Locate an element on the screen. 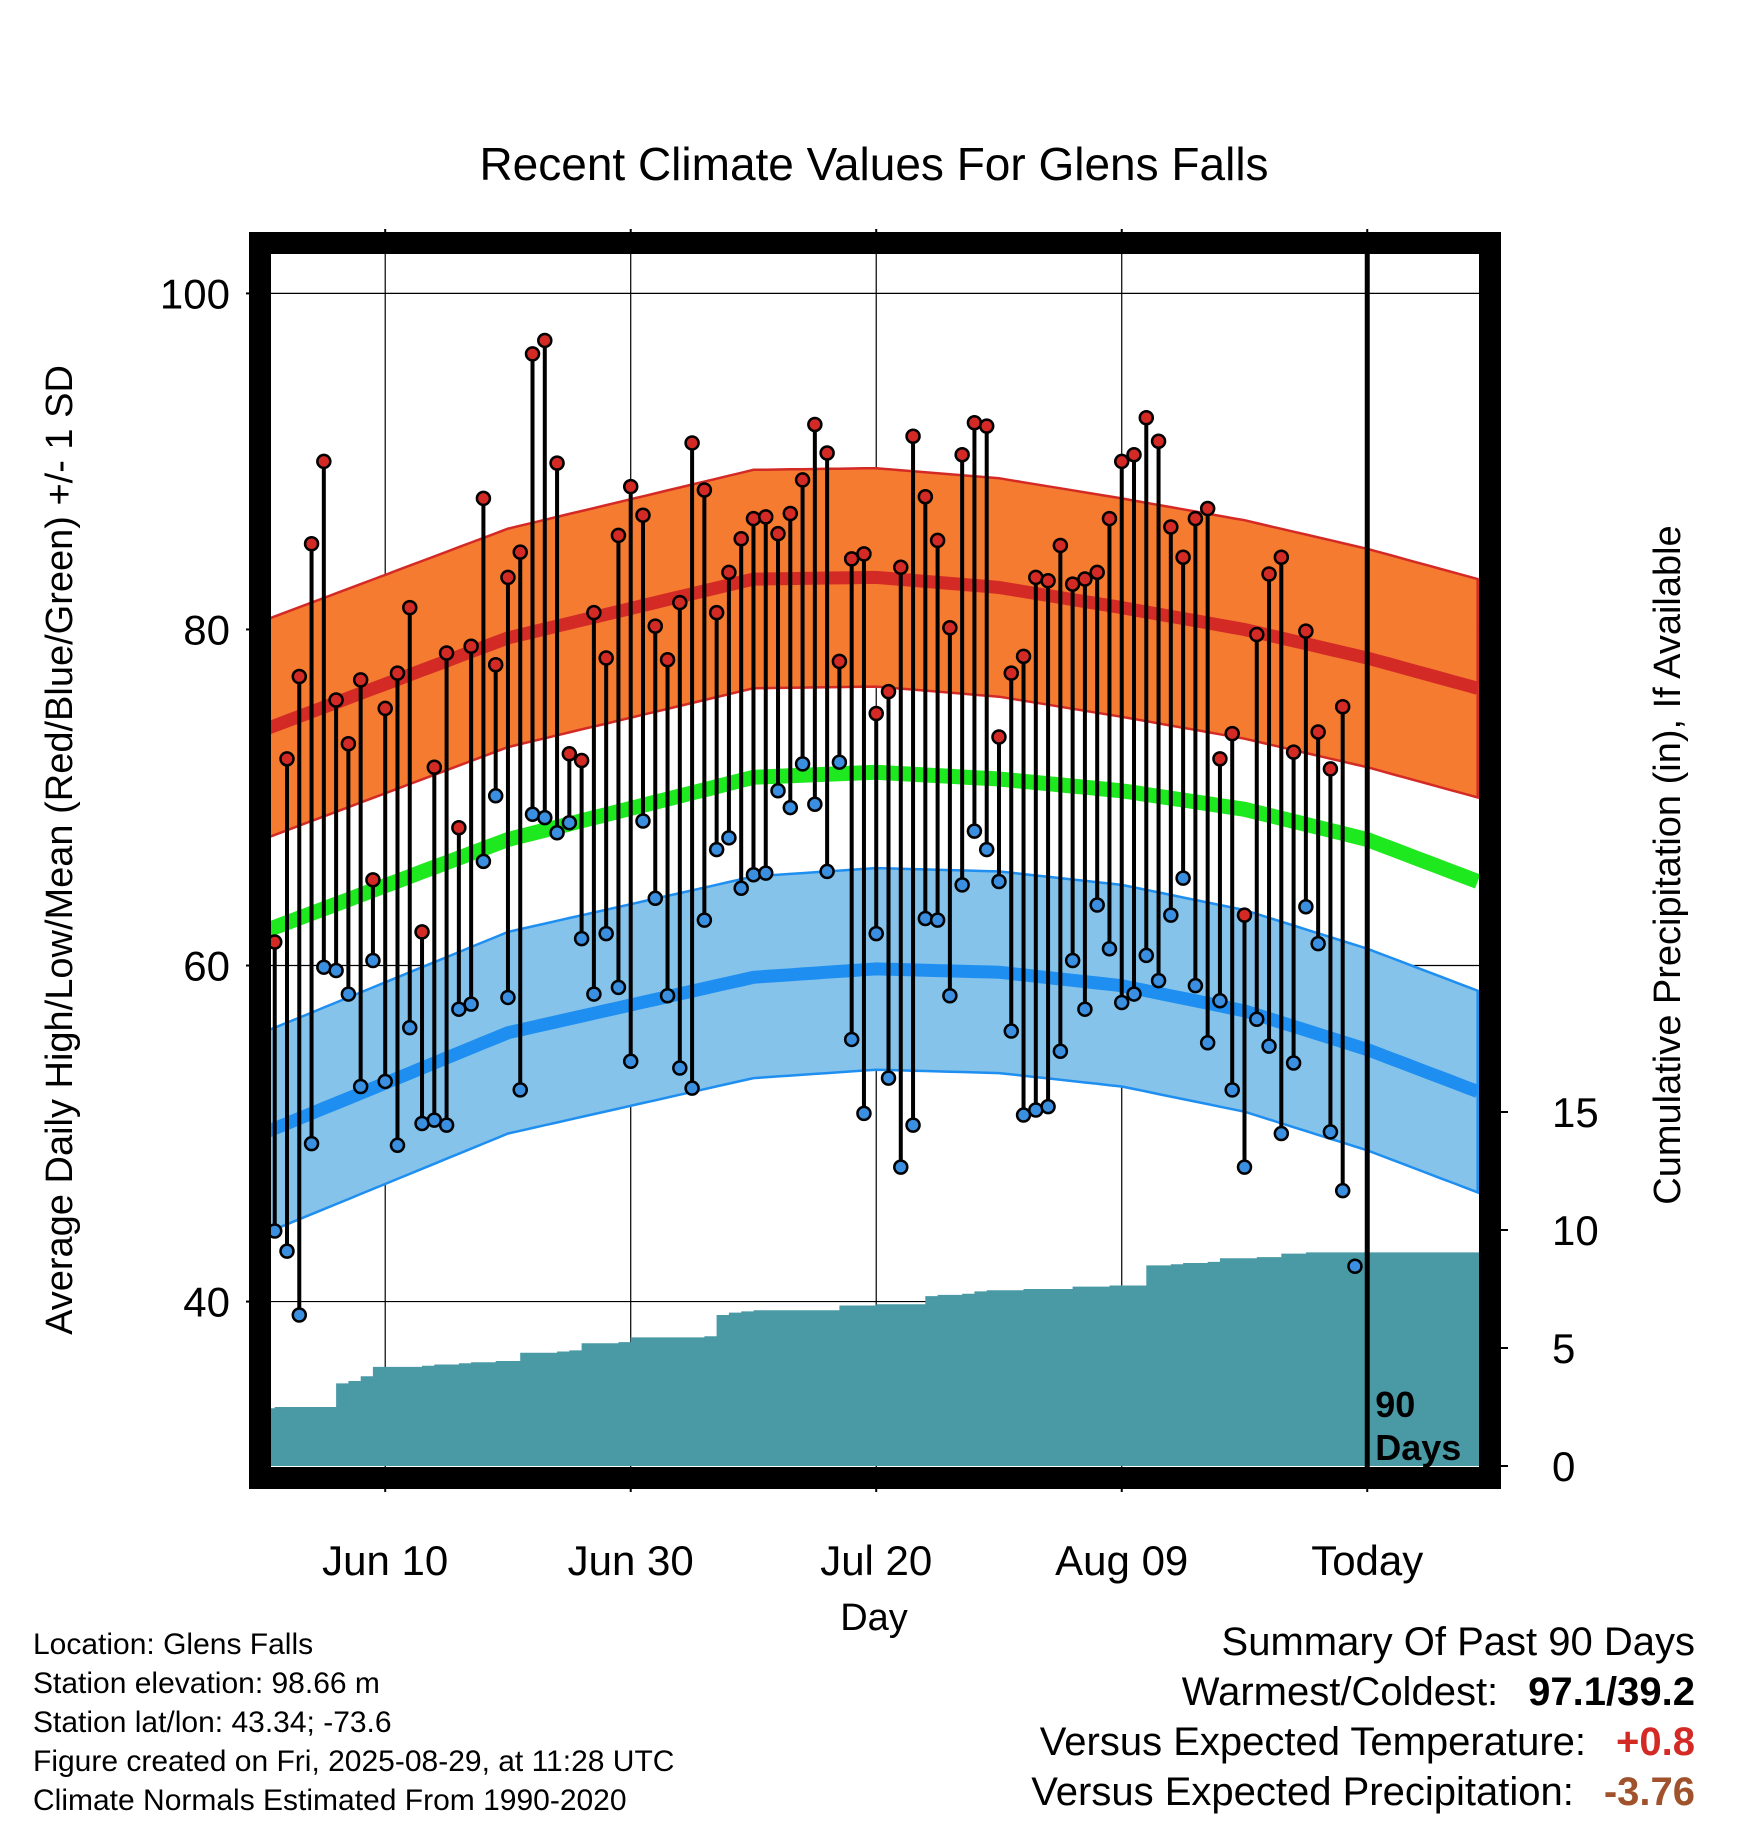  summary-warm-cold: Warmest/Coldest: 97.1/39.2 is located at coordinates (1363, 1692).